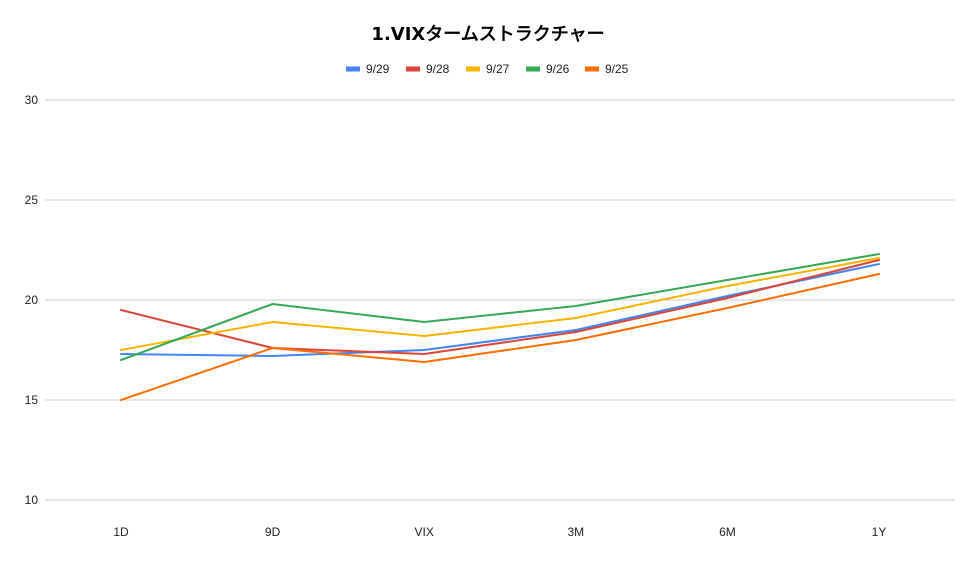 Image resolution: width=976 pixels, height=563 pixels. What do you see at coordinates (879, 532) in the screenshot?
I see `x-tick-label: 1Y` at bounding box center [879, 532].